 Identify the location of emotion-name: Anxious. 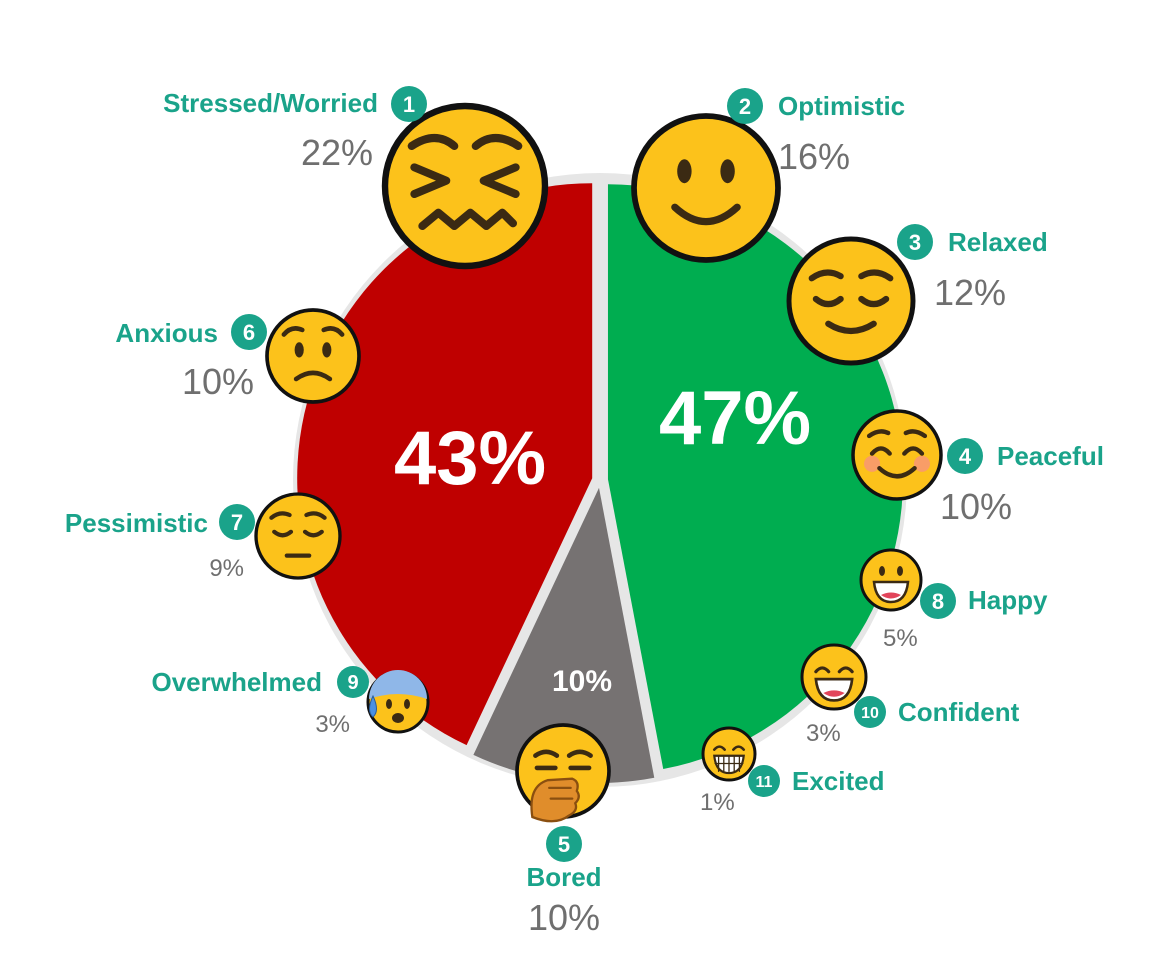
(166, 333).